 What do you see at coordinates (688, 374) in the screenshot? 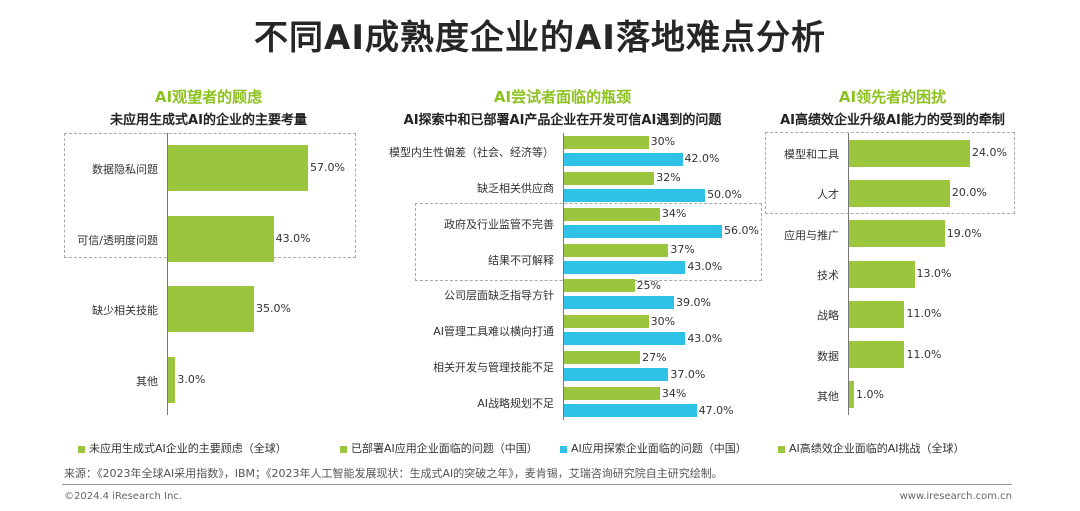
I see `data-label: 37.0%` at bounding box center [688, 374].